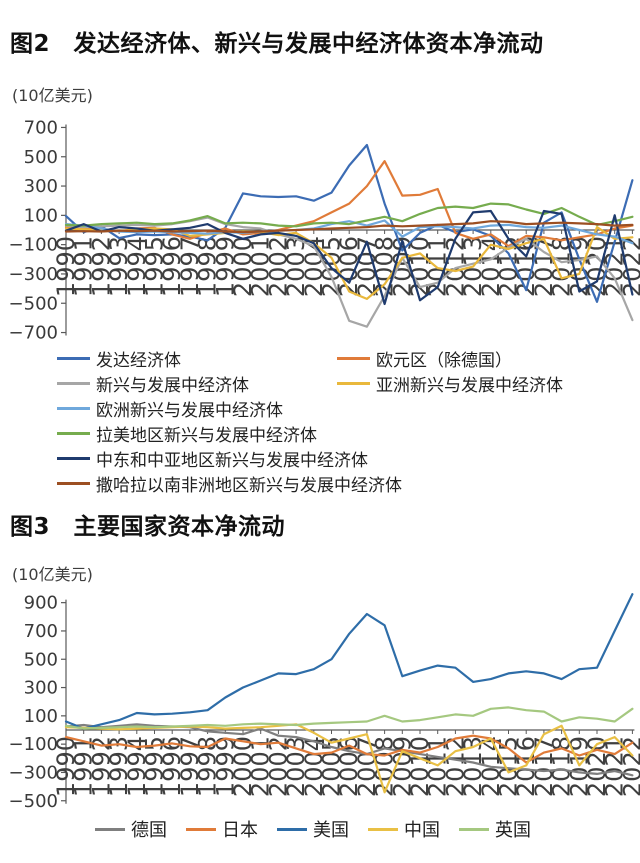 The width and height of the screenshot is (640, 863). I want to click on legend-swatch-latin-america, so click(73, 433).